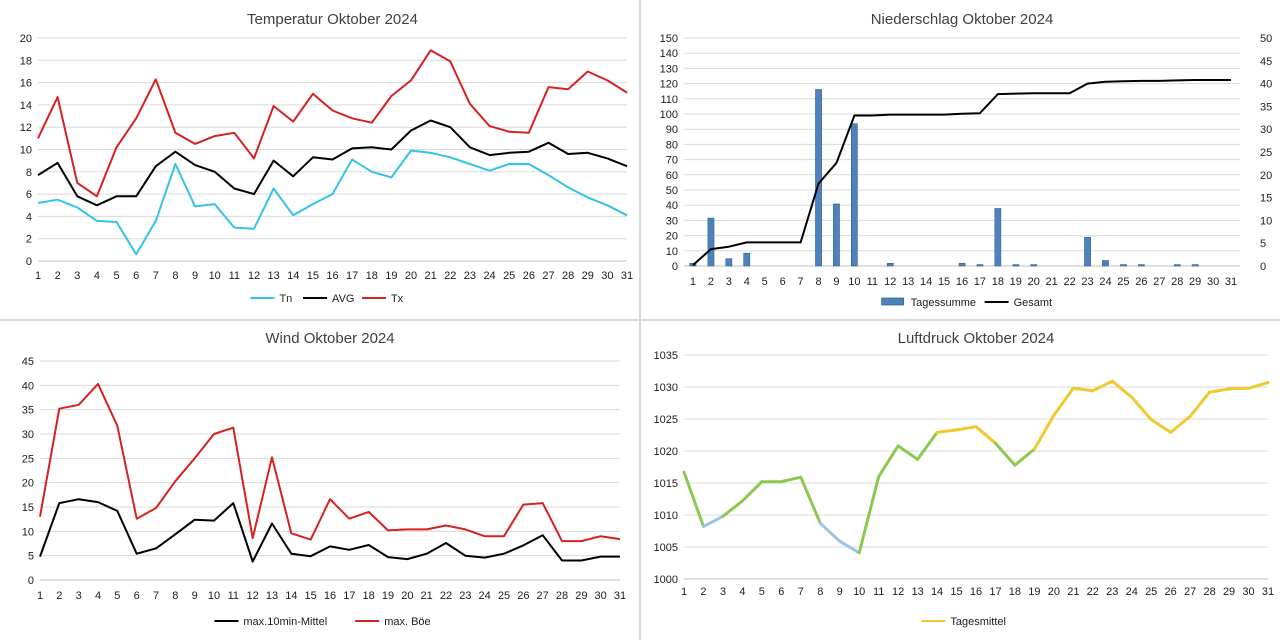  Describe the element at coordinates (801, 282) in the screenshot. I see `x-tick-label: 7` at that location.